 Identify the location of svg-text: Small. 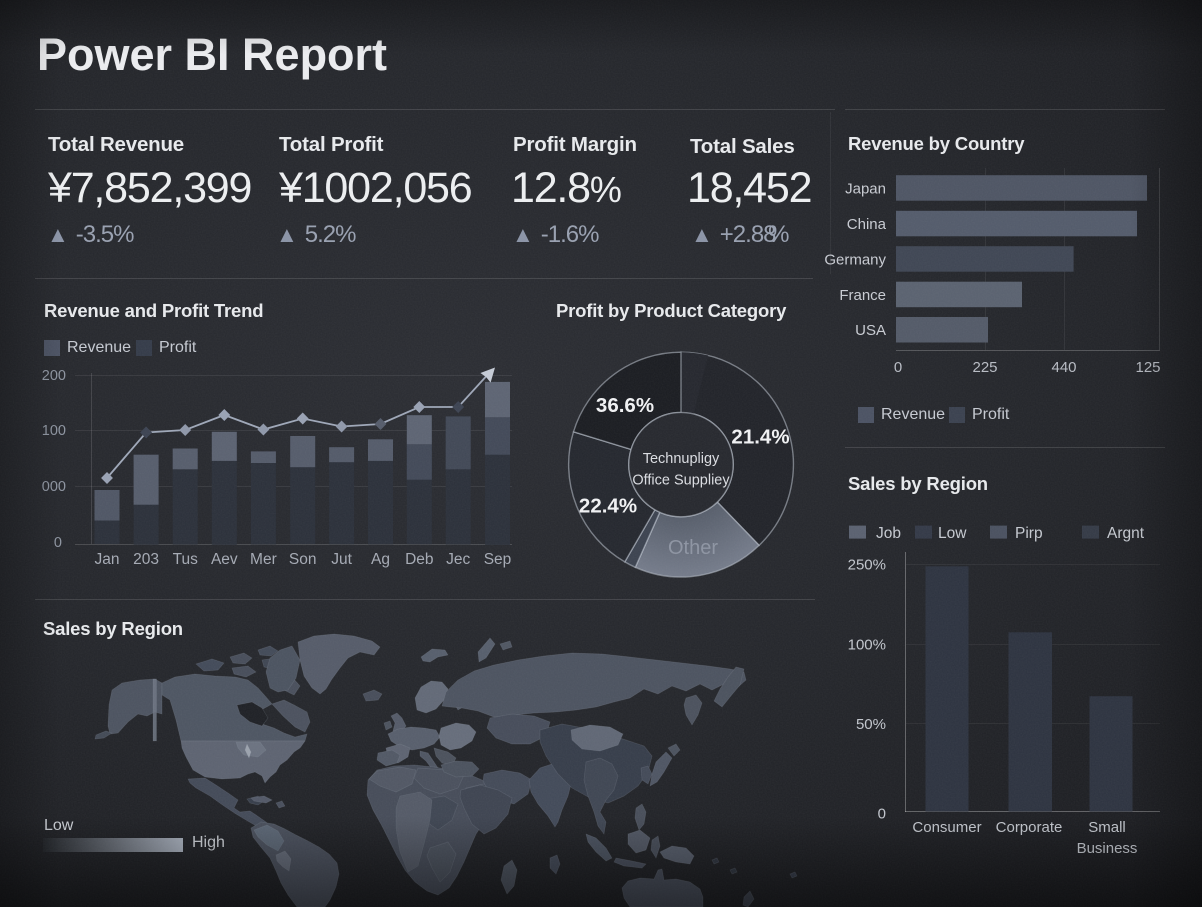
(1107, 827).